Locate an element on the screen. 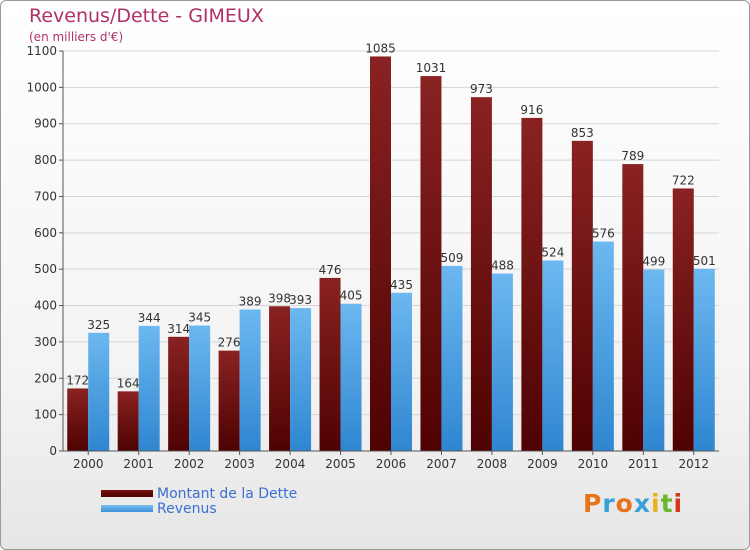 This screenshot has width=750, height=550. x-tick-label: 2008 is located at coordinates (492, 464).